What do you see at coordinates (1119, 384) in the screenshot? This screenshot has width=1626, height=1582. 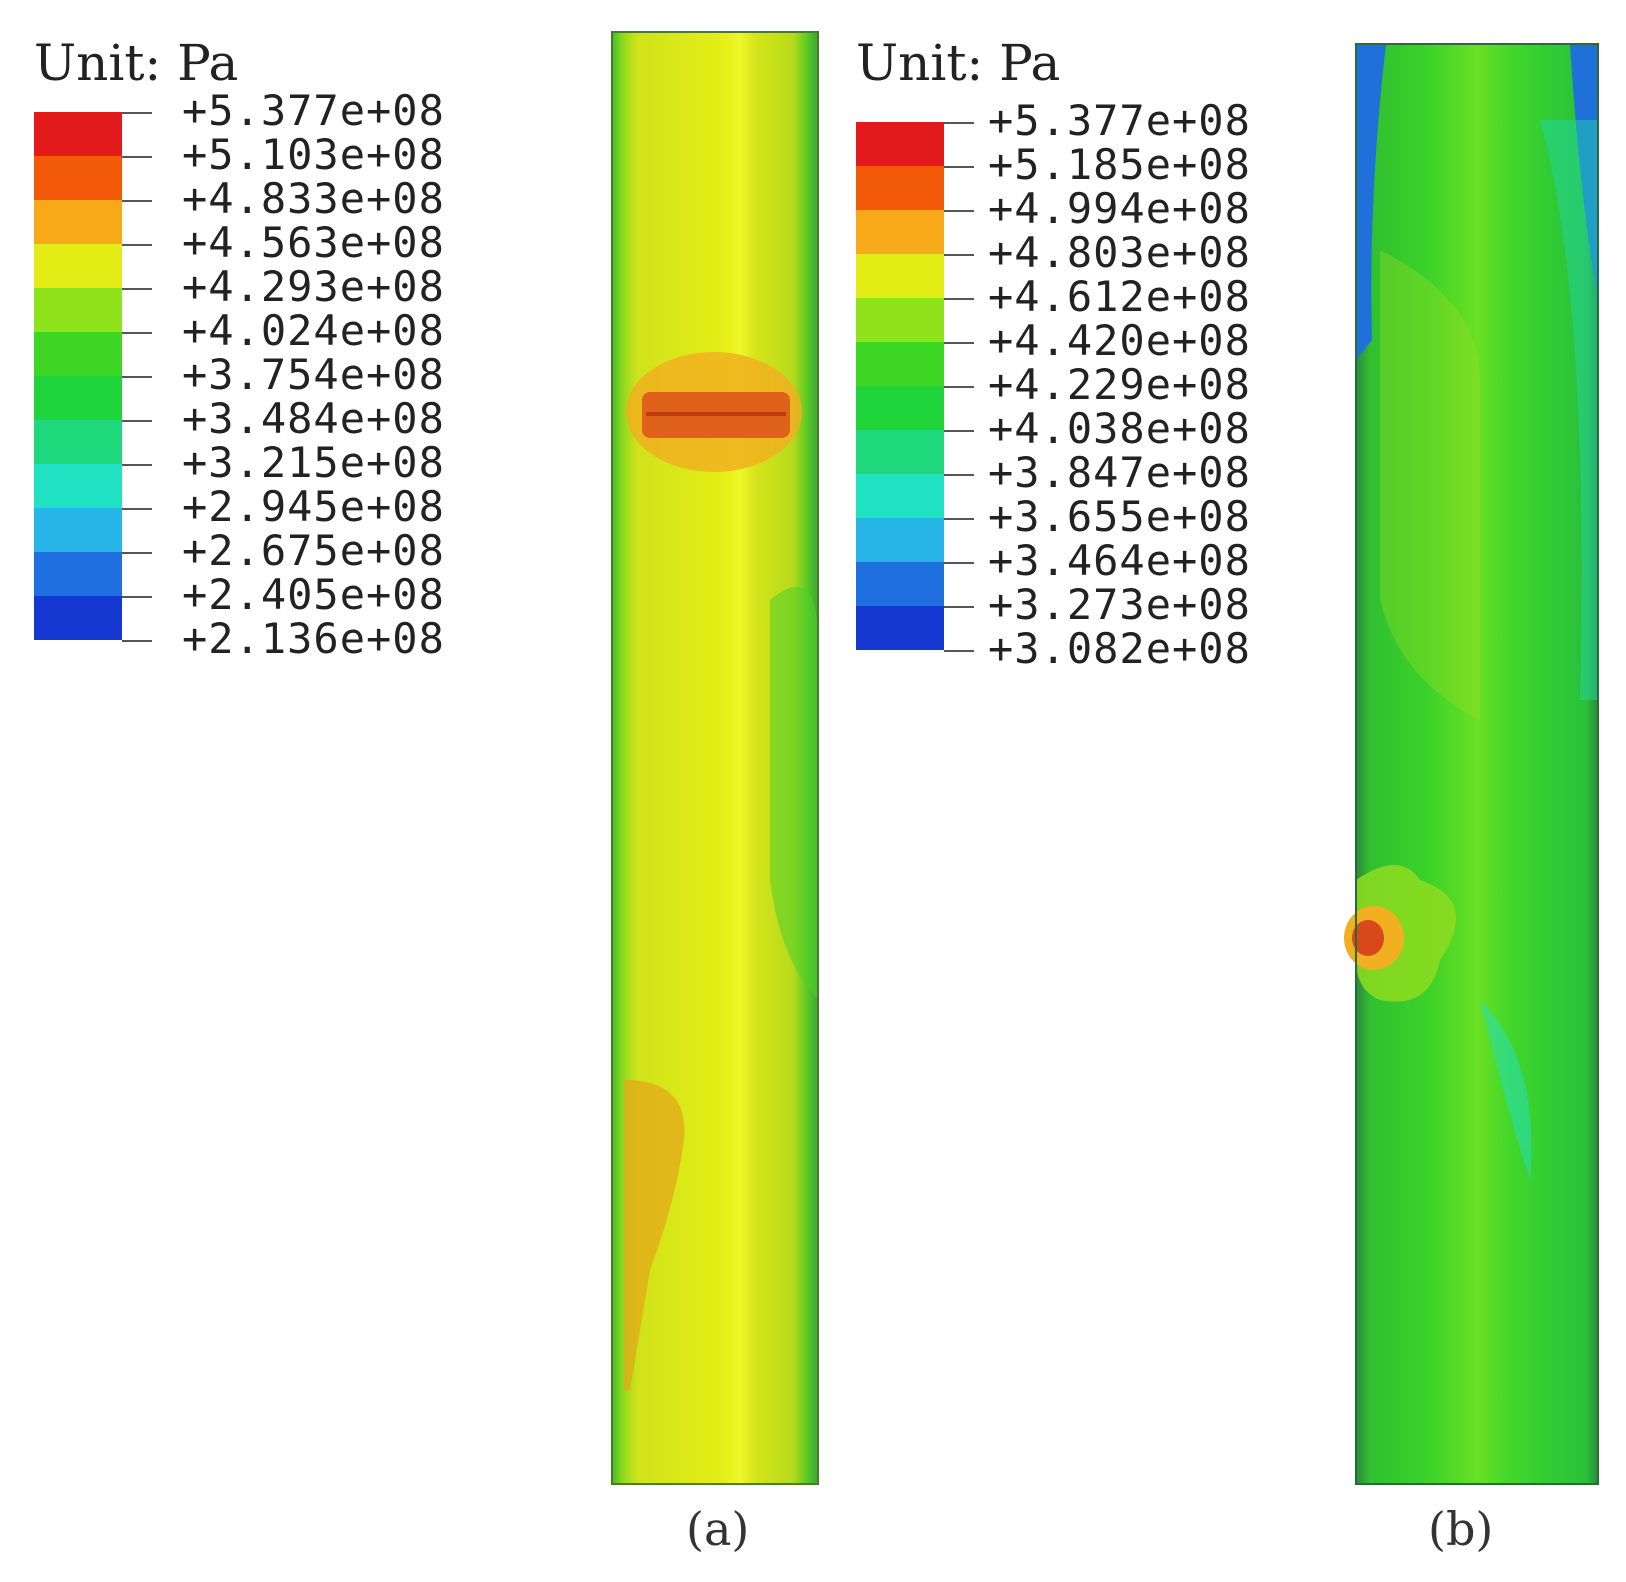 I see `legend-value-7: +4.229e+08` at bounding box center [1119, 384].